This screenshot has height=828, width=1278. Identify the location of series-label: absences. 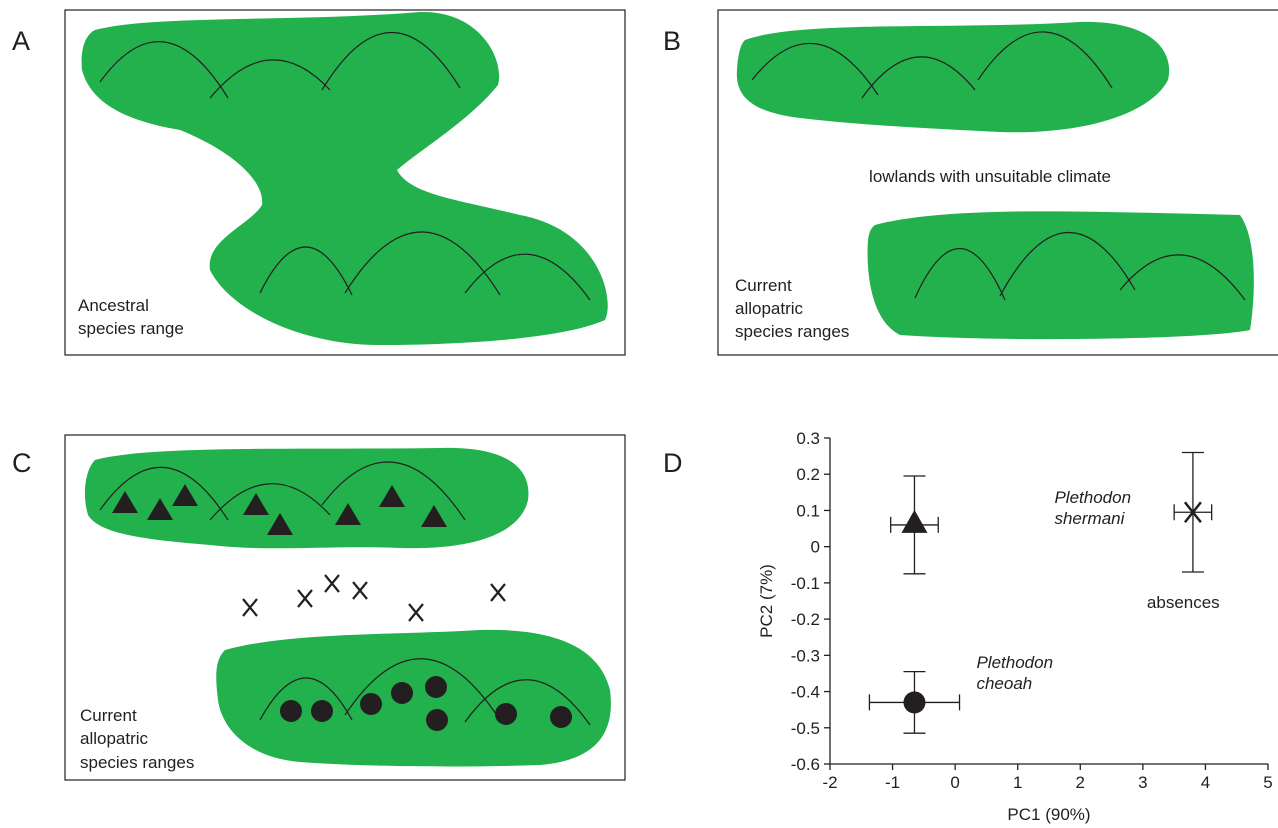
(1183, 603).